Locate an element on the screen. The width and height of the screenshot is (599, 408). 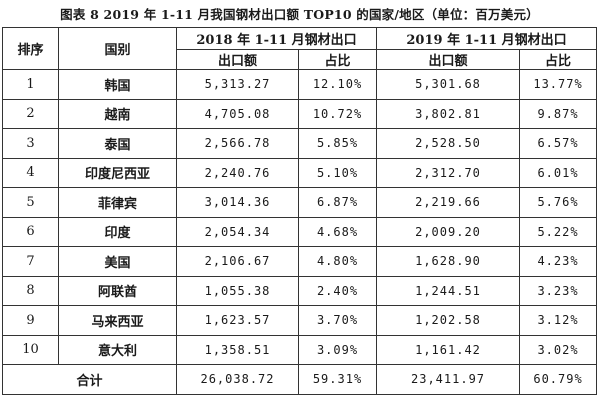
total-share-2018: 59.31% is located at coordinates (337, 379).